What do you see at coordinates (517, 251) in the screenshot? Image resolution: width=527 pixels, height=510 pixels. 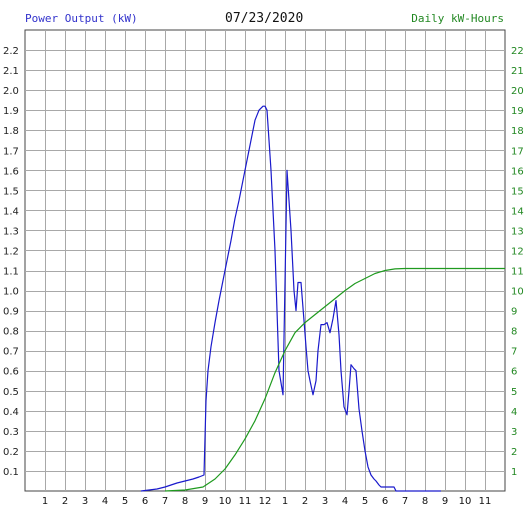 I see `y2-tick-label: 12` at bounding box center [517, 251].